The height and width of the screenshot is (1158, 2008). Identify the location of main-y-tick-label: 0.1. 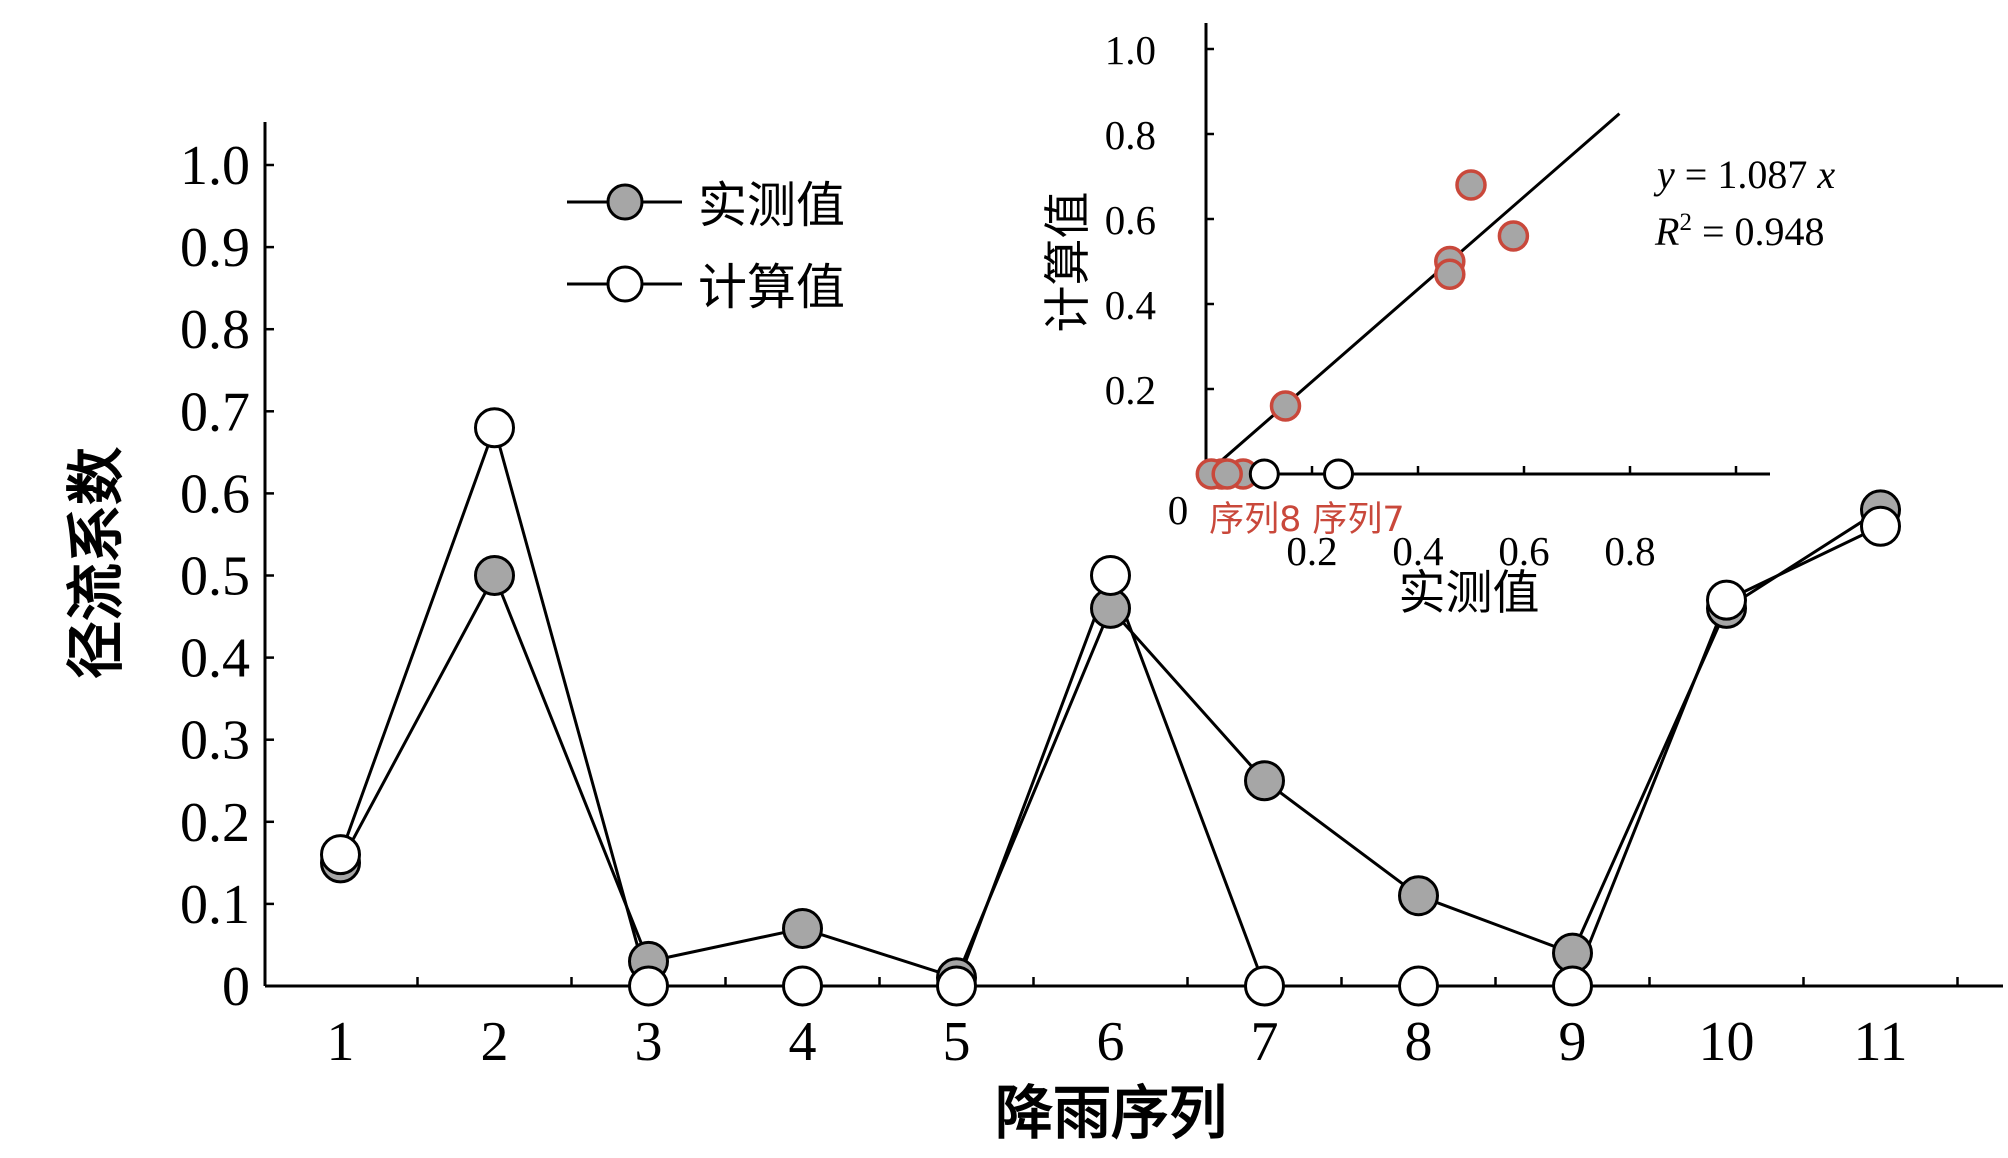
(215, 905).